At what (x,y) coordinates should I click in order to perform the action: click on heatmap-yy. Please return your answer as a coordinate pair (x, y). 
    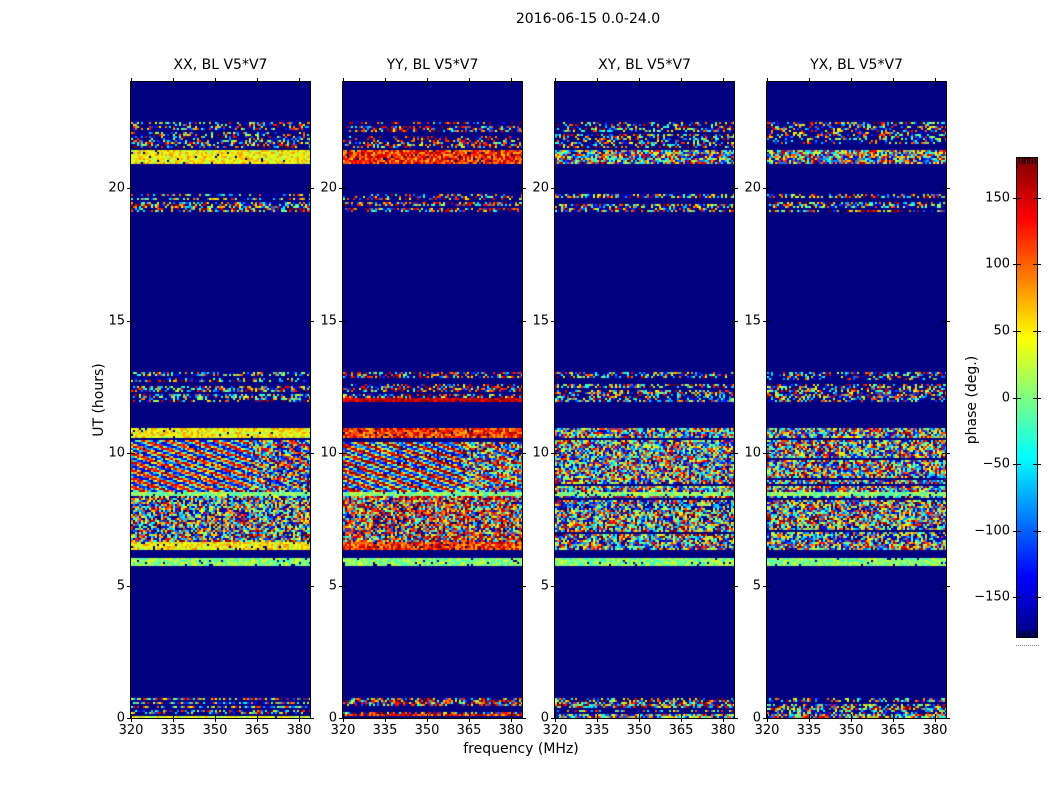
    Looking at the image, I should click on (432, 400).